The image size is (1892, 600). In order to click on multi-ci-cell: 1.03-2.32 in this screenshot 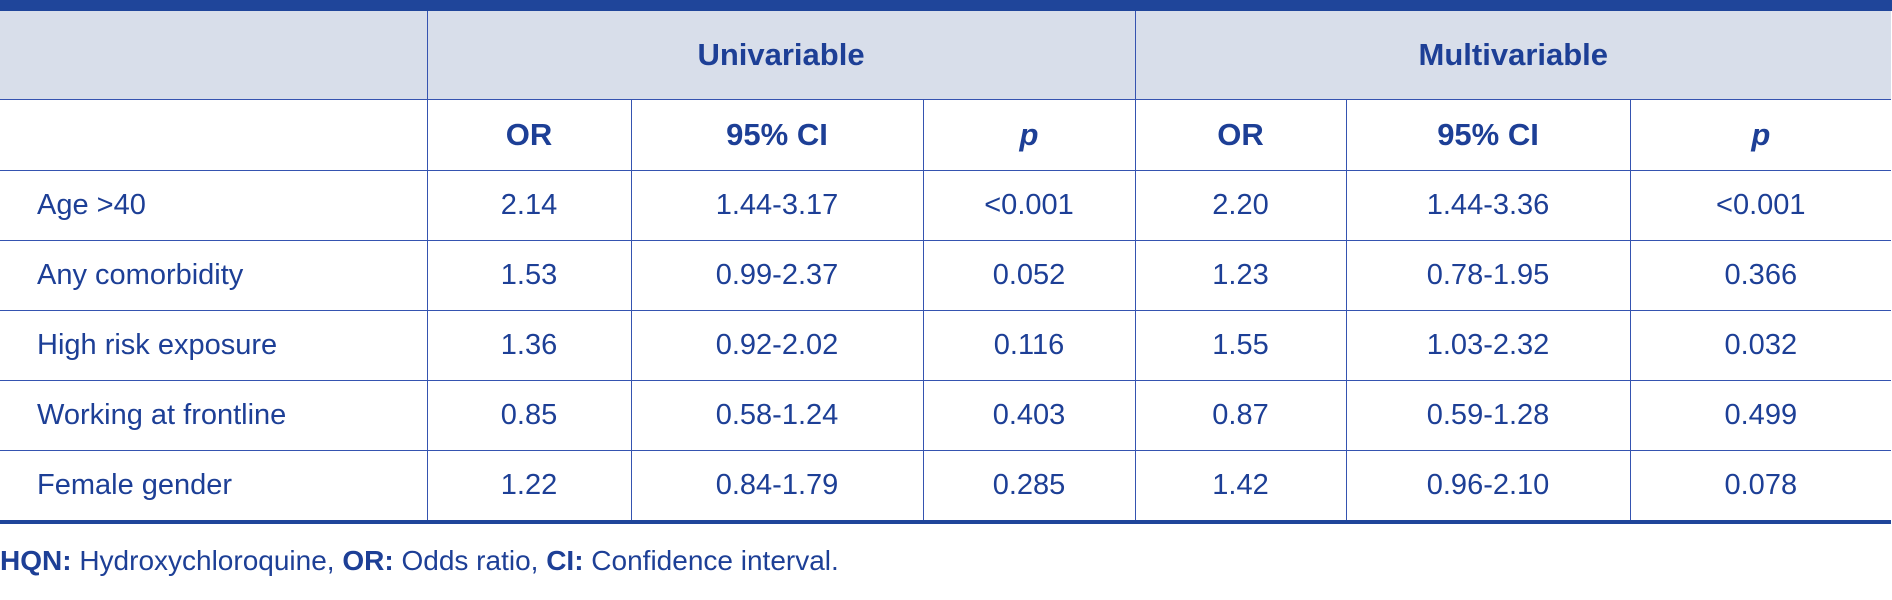, I will do `click(1488, 345)`.